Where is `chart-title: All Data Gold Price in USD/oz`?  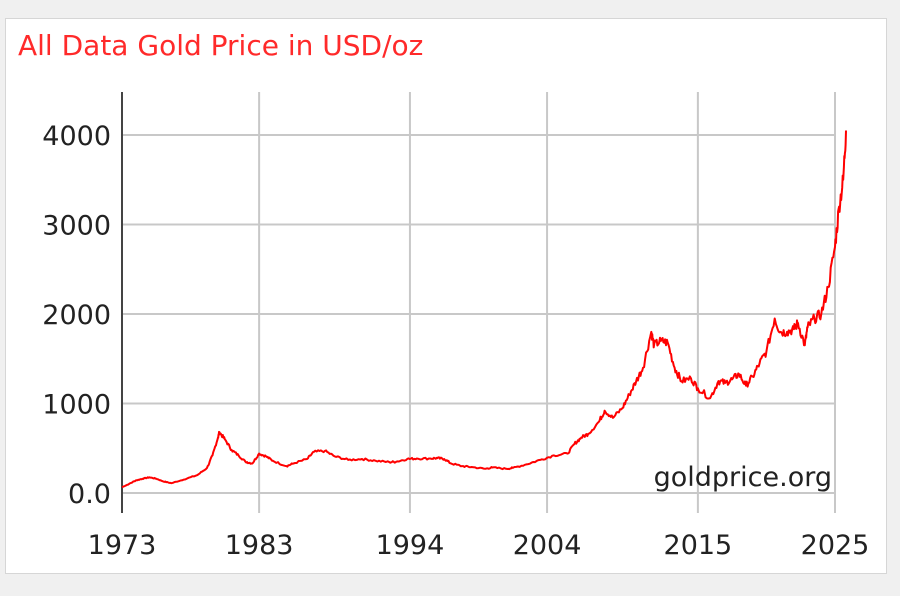 chart-title: All Data Gold Price in USD/oz is located at coordinates (221, 45).